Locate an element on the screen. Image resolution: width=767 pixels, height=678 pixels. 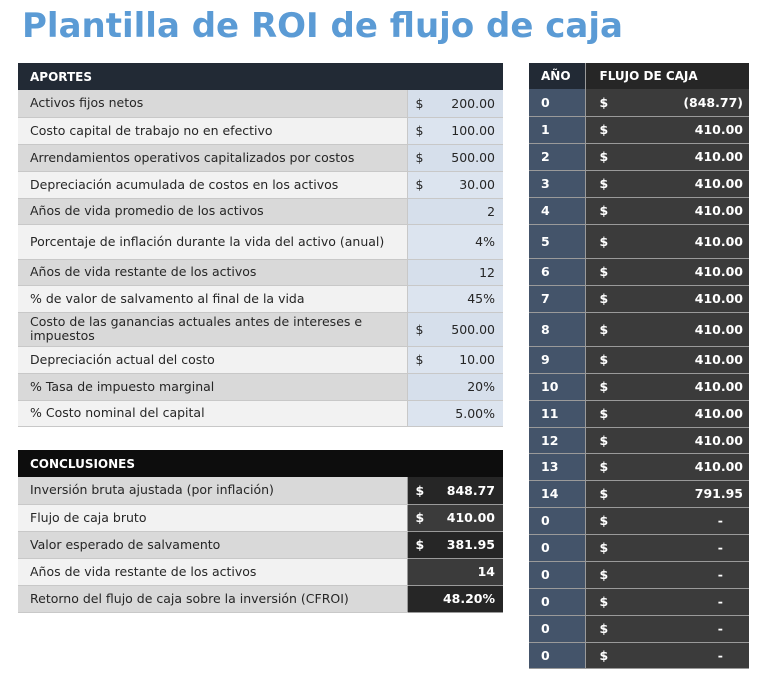
conclusiones-value-cell: $381.95 is located at coordinates (455, 545).